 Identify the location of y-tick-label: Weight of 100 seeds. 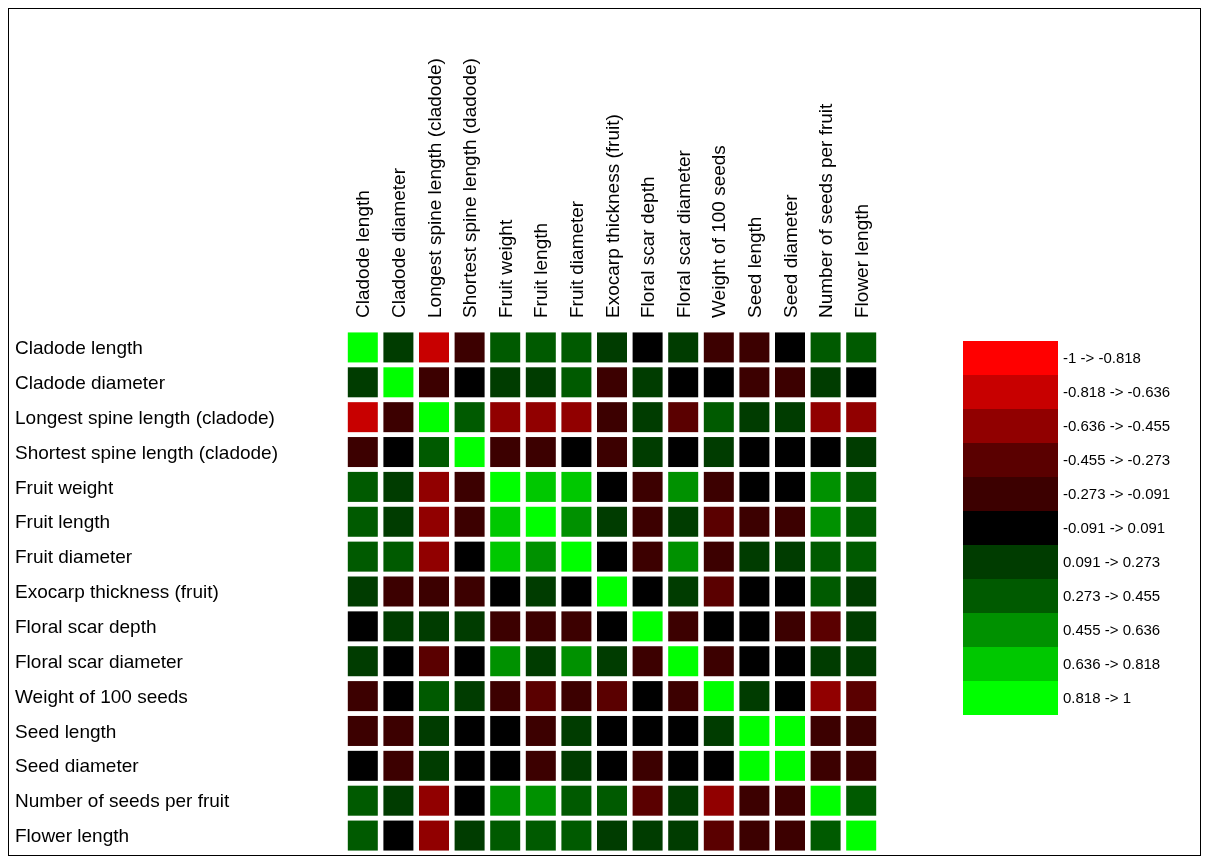
(101, 696).